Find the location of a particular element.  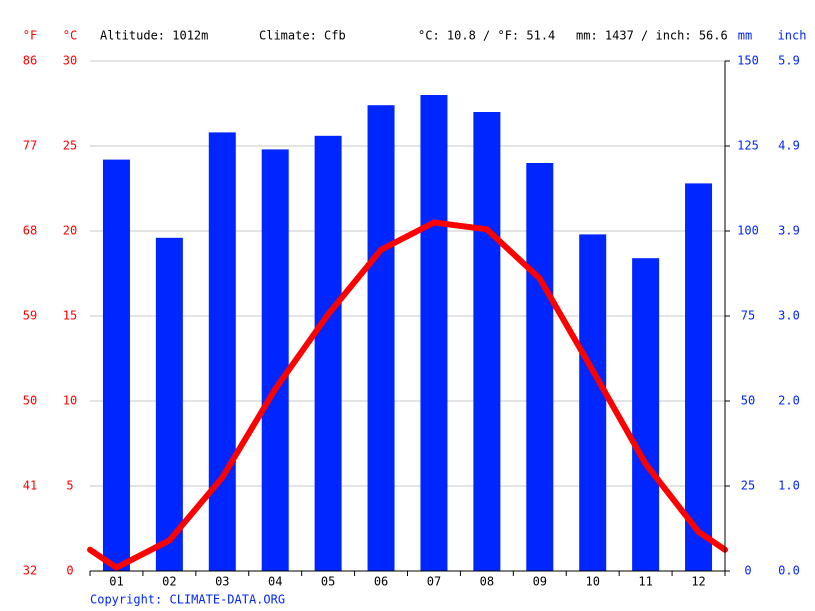

y3-tick-label: 3.0 is located at coordinates (789, 315).